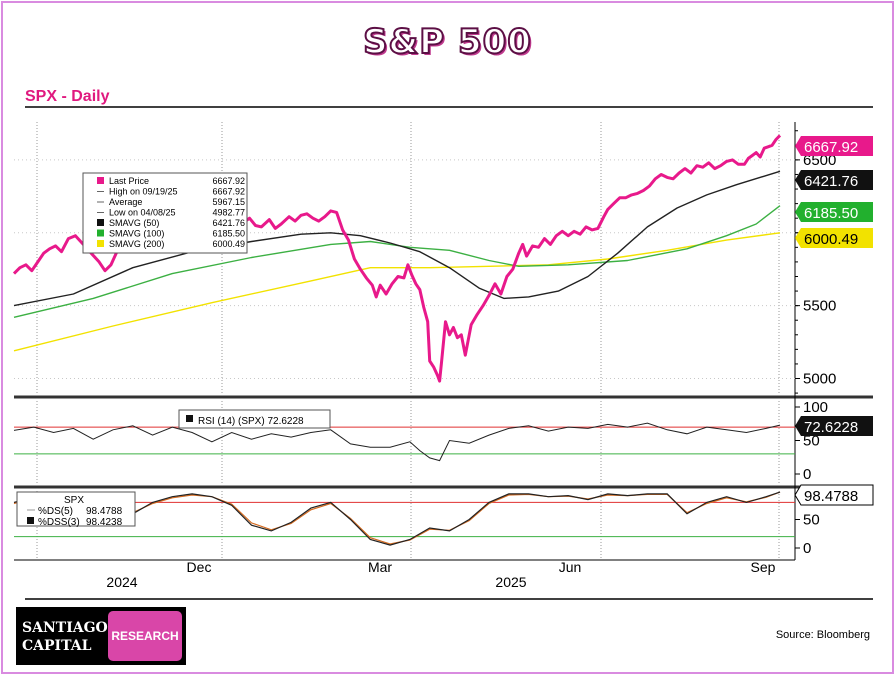  What do you see at coordinates (57, 646) in the screenshot?
I see `logo-line-2: CAPITAL` at bounding box center [57, 646].